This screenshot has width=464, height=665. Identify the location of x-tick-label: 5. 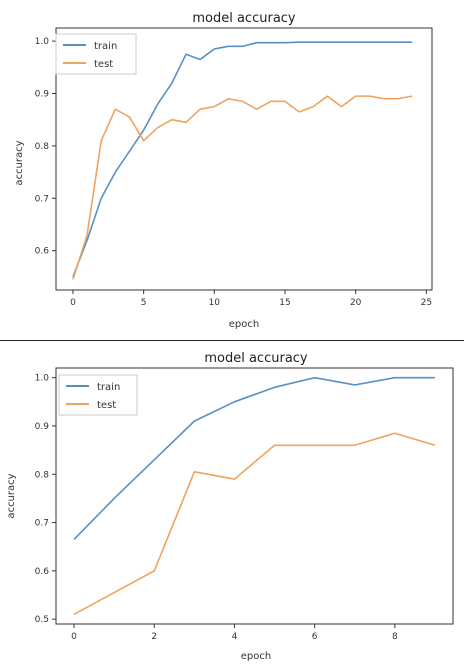
(144, 303).